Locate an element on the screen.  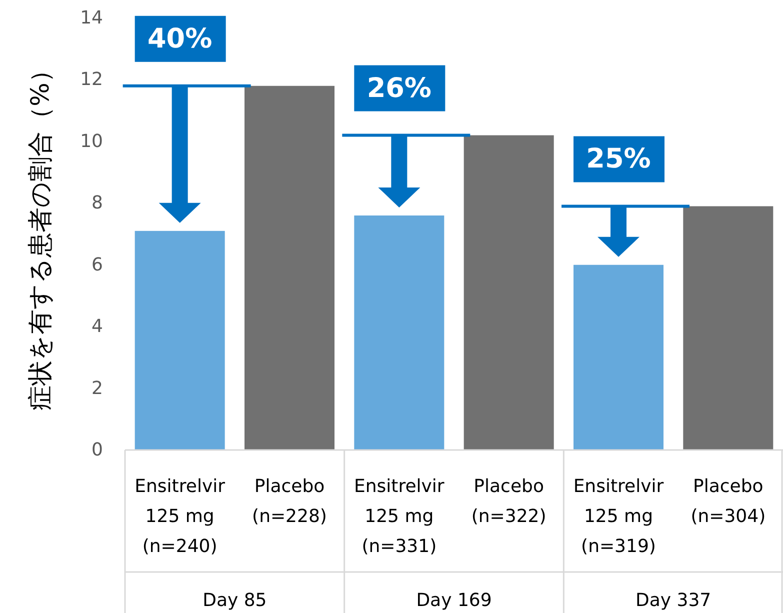
text: Day 337 is located at coordinates (674, 600).